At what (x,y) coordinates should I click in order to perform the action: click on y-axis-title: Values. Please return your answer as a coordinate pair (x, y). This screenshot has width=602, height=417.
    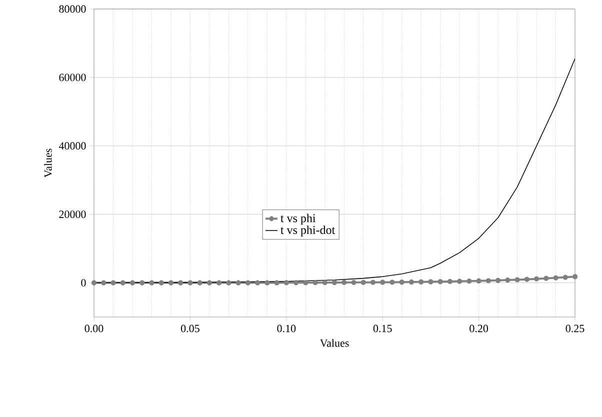
    Looking at the image, I should click on (48, 163).